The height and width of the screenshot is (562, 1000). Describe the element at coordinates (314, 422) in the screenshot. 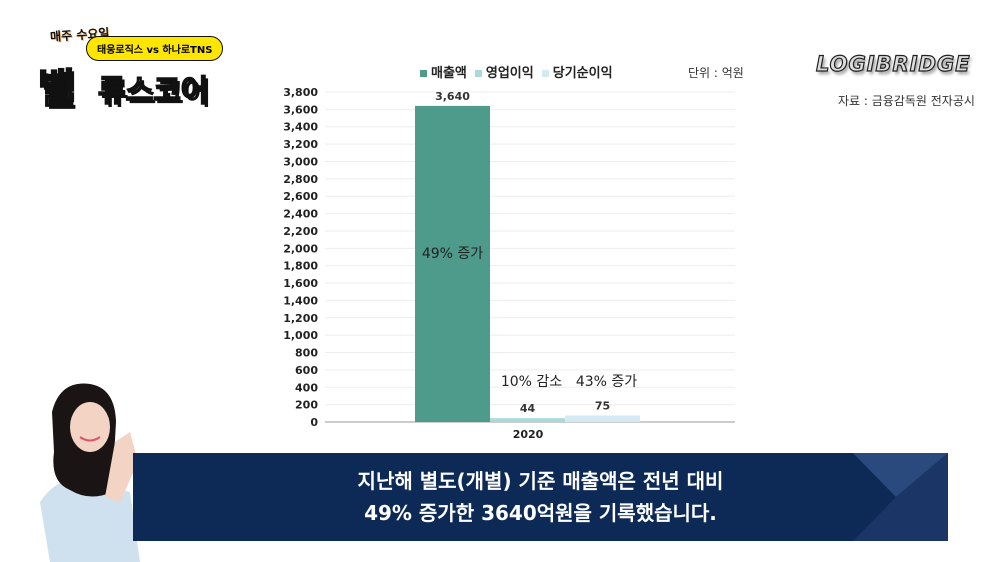

I see `y-tick-label: 0` at that location.